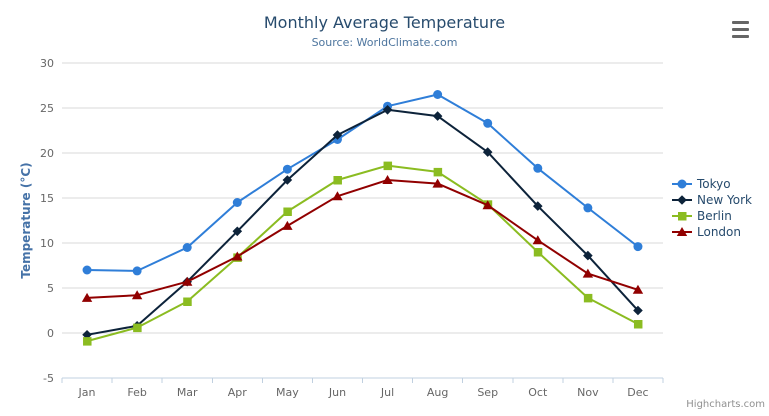  What do you see at coordinates (682, 184) in the screenshot?
I see `circle-marker-icon` at bounding box center [682, 184].